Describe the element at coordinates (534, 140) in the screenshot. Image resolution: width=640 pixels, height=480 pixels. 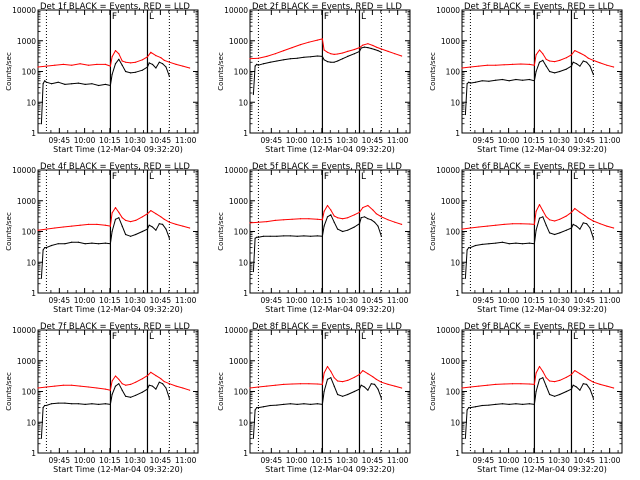
I see `x-tick-label: 10:15` at that location.